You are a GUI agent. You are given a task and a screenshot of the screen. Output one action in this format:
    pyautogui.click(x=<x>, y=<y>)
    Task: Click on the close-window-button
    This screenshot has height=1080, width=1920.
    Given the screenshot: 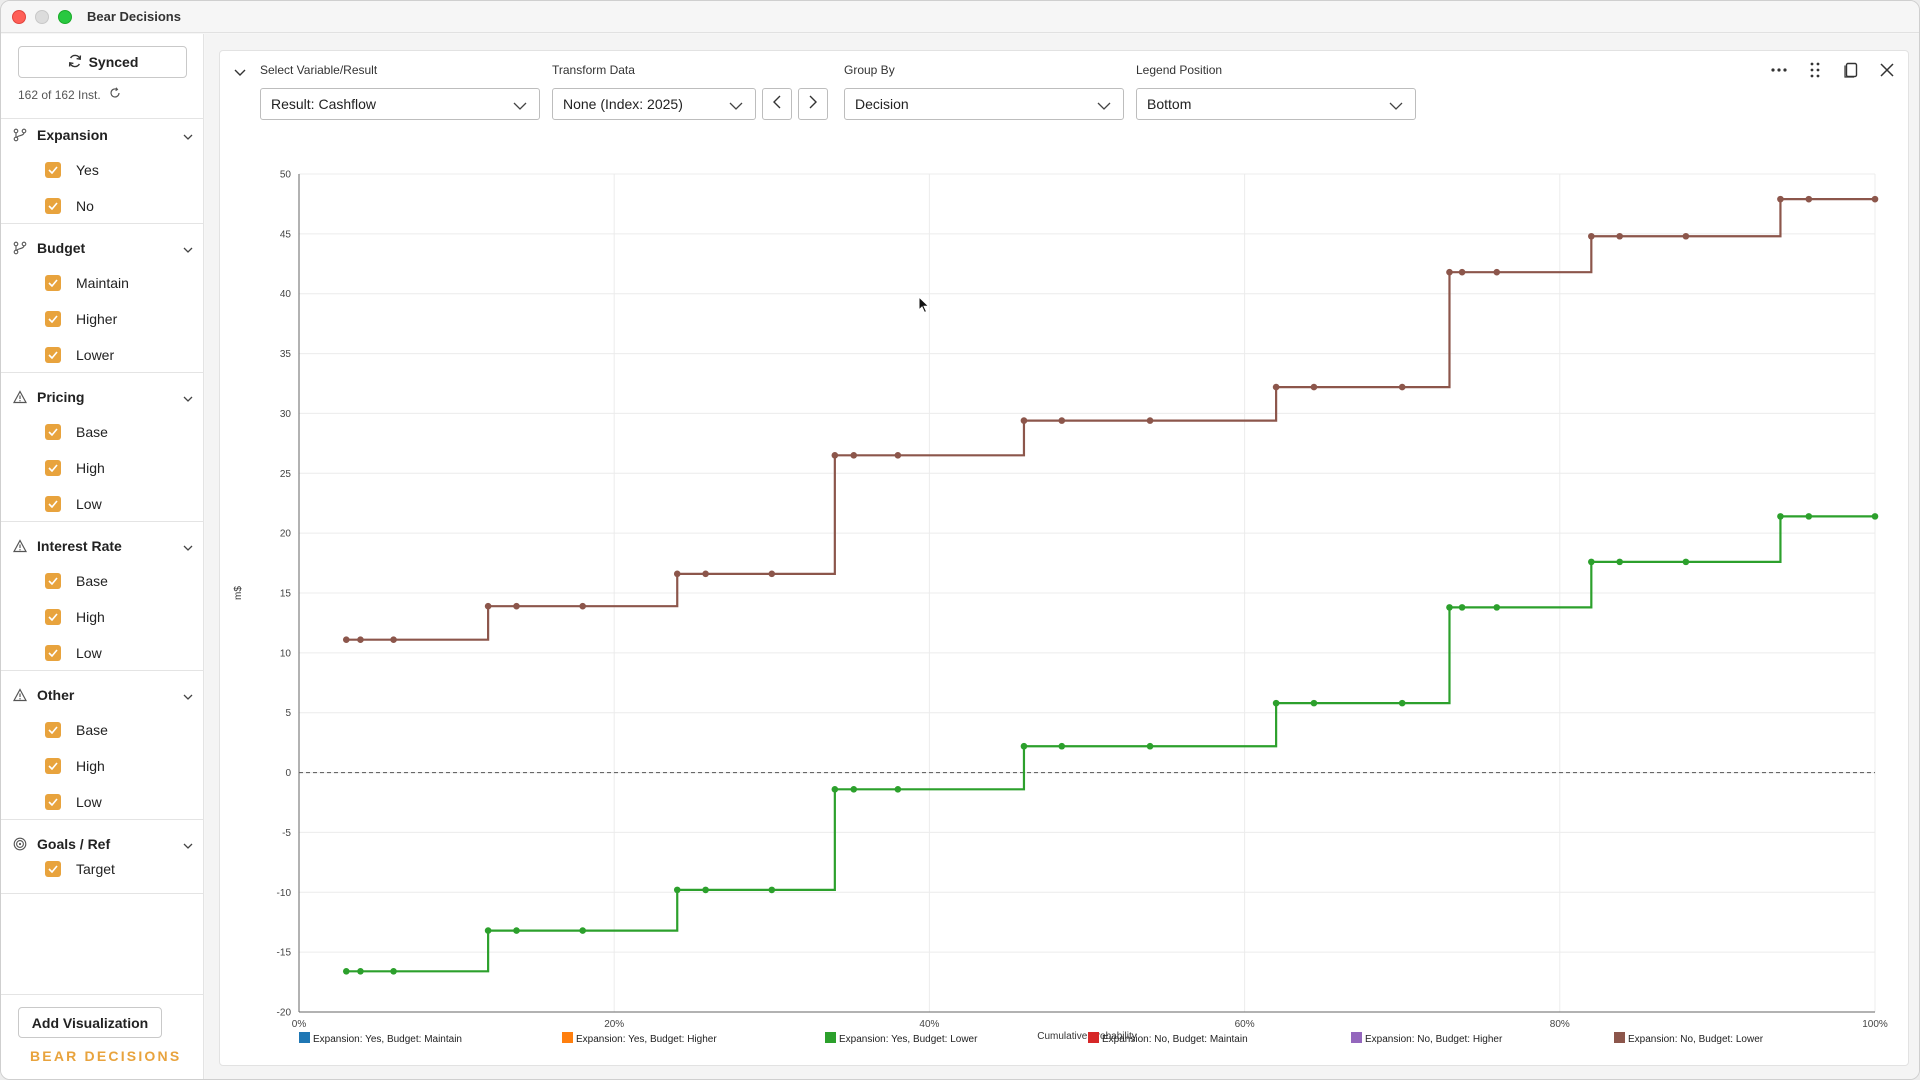 What is the action you would take?
    pyautogui.click(x=19, y=17)
    